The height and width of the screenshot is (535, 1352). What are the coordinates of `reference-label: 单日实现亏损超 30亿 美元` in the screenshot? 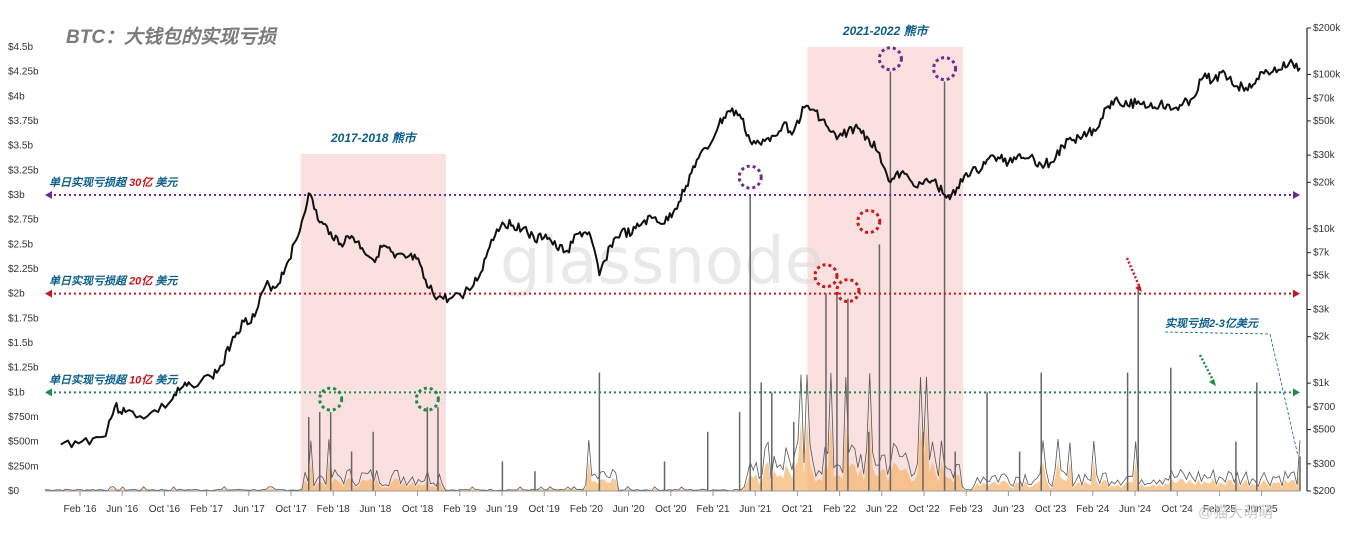 It's located at (113, 182).